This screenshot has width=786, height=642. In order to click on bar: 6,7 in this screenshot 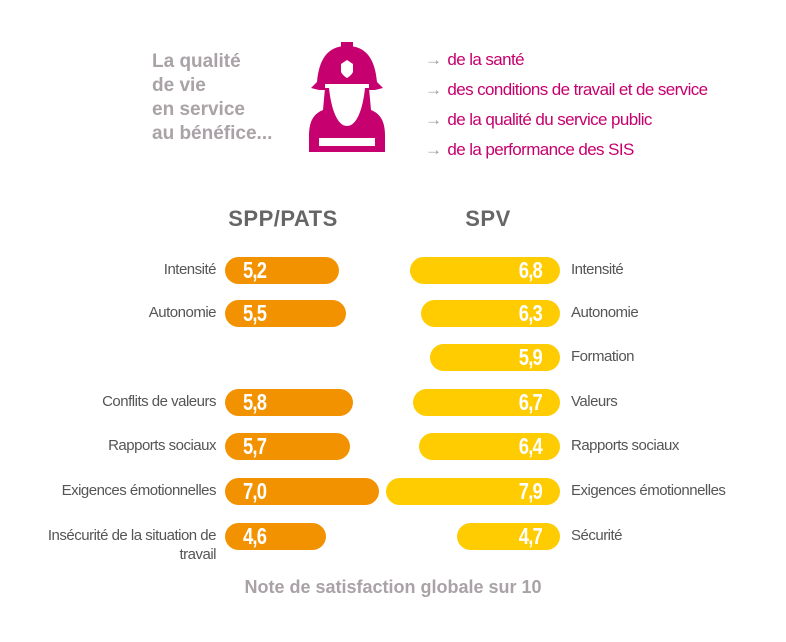, I will do `click(486, 402)`.